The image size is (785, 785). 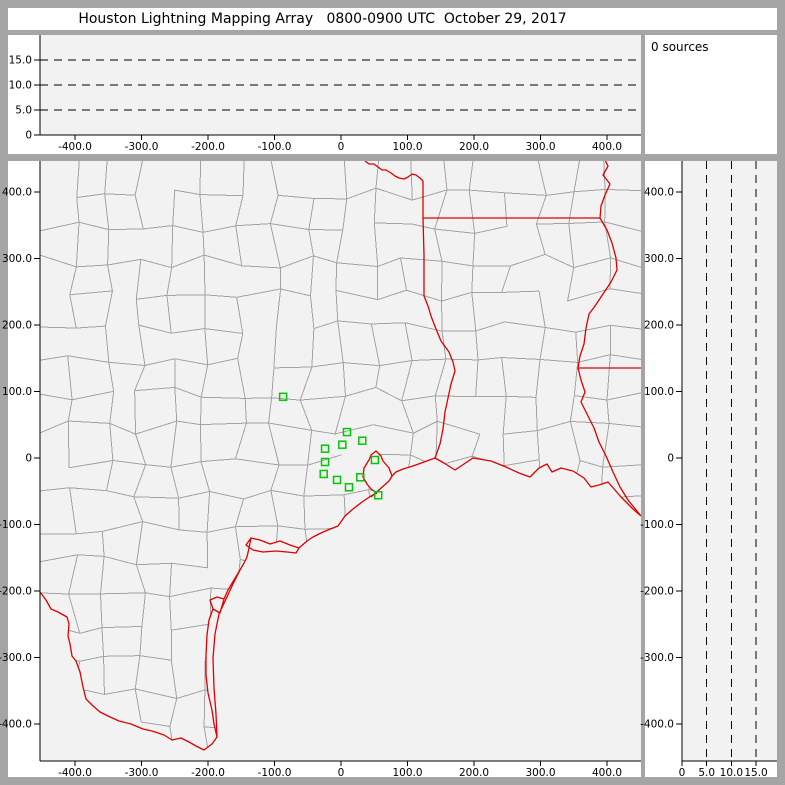 What do you see at coordinates (20, 86) in the screenshot?
I see `y-tick-label: 10.0` at bounding box center [20, 86].